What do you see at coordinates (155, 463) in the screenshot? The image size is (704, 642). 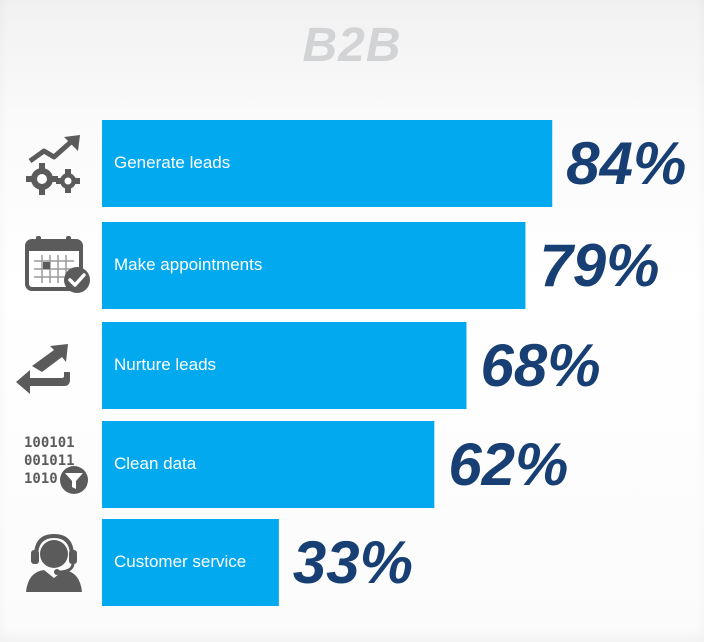 I see `category-label: Clean data` at bounding box center [155, 463].